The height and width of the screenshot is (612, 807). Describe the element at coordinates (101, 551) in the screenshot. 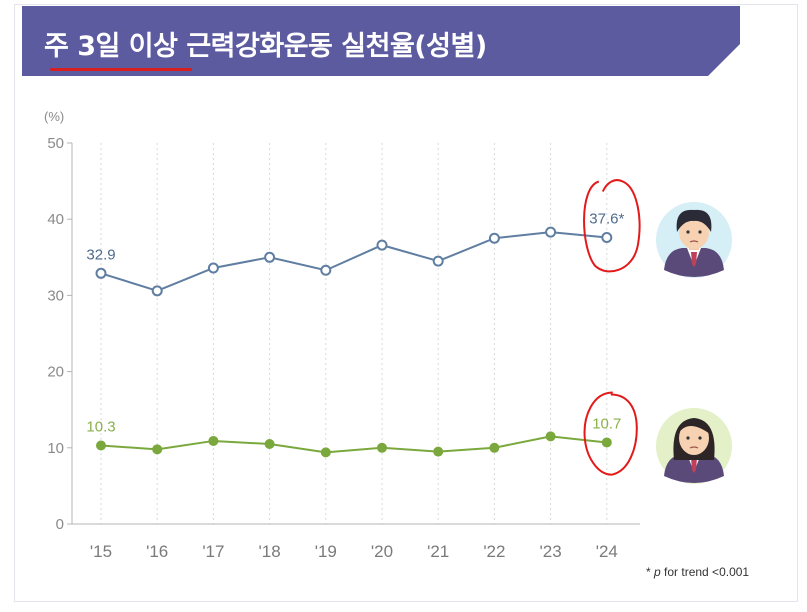

I see `x-tick-label: '15` at that location.